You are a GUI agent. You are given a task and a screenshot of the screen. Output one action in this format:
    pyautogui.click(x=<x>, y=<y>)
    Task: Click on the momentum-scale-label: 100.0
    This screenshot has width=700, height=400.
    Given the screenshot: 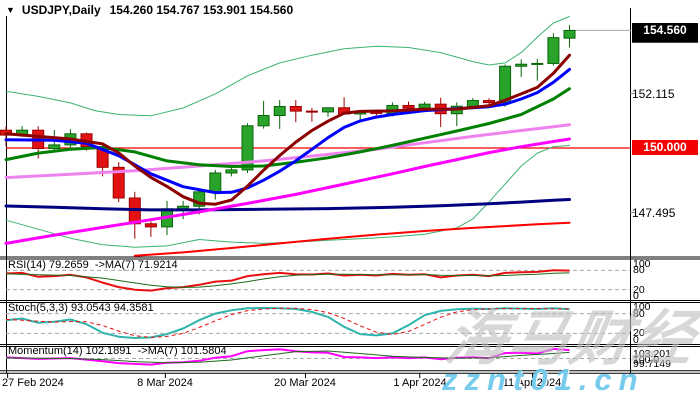 What is the action you would take?
    pyautogui.click(x=646, y=360)
    